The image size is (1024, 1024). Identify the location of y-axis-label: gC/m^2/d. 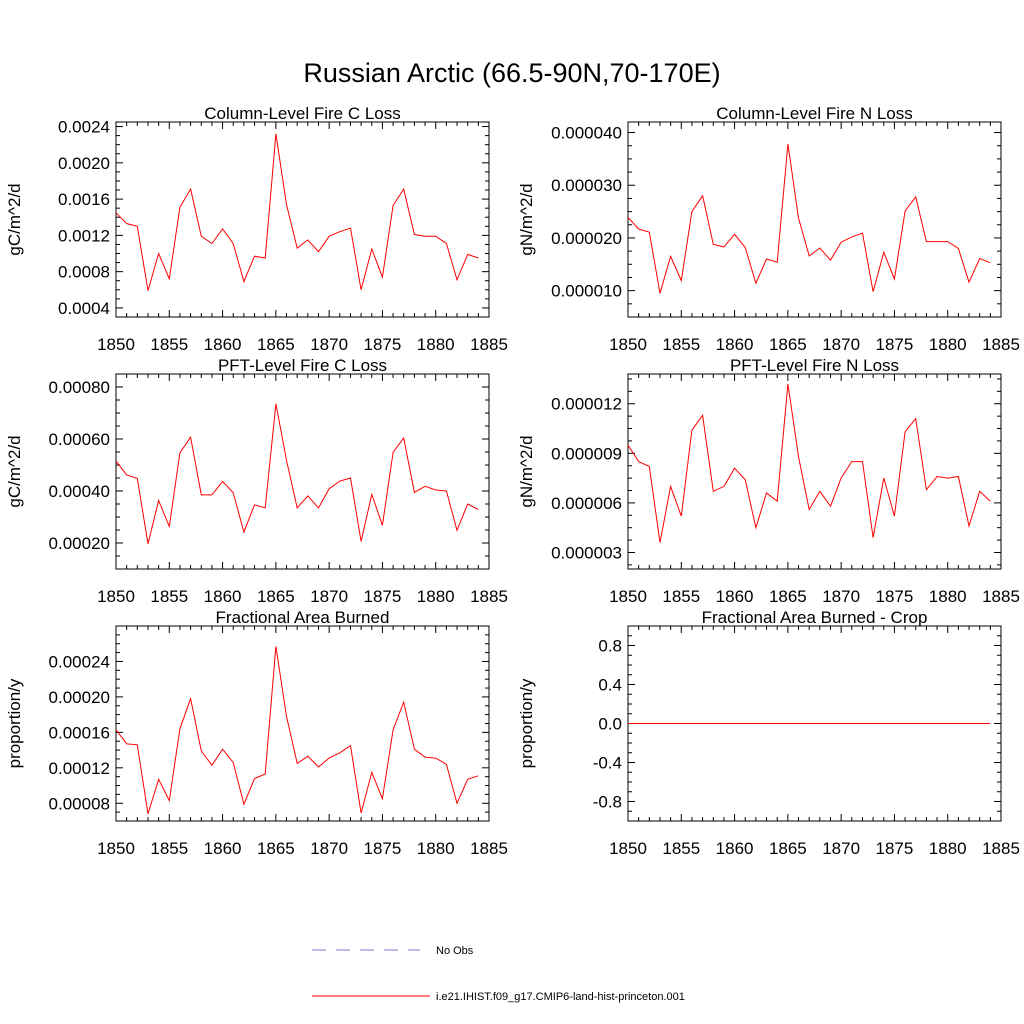
(14, 471).